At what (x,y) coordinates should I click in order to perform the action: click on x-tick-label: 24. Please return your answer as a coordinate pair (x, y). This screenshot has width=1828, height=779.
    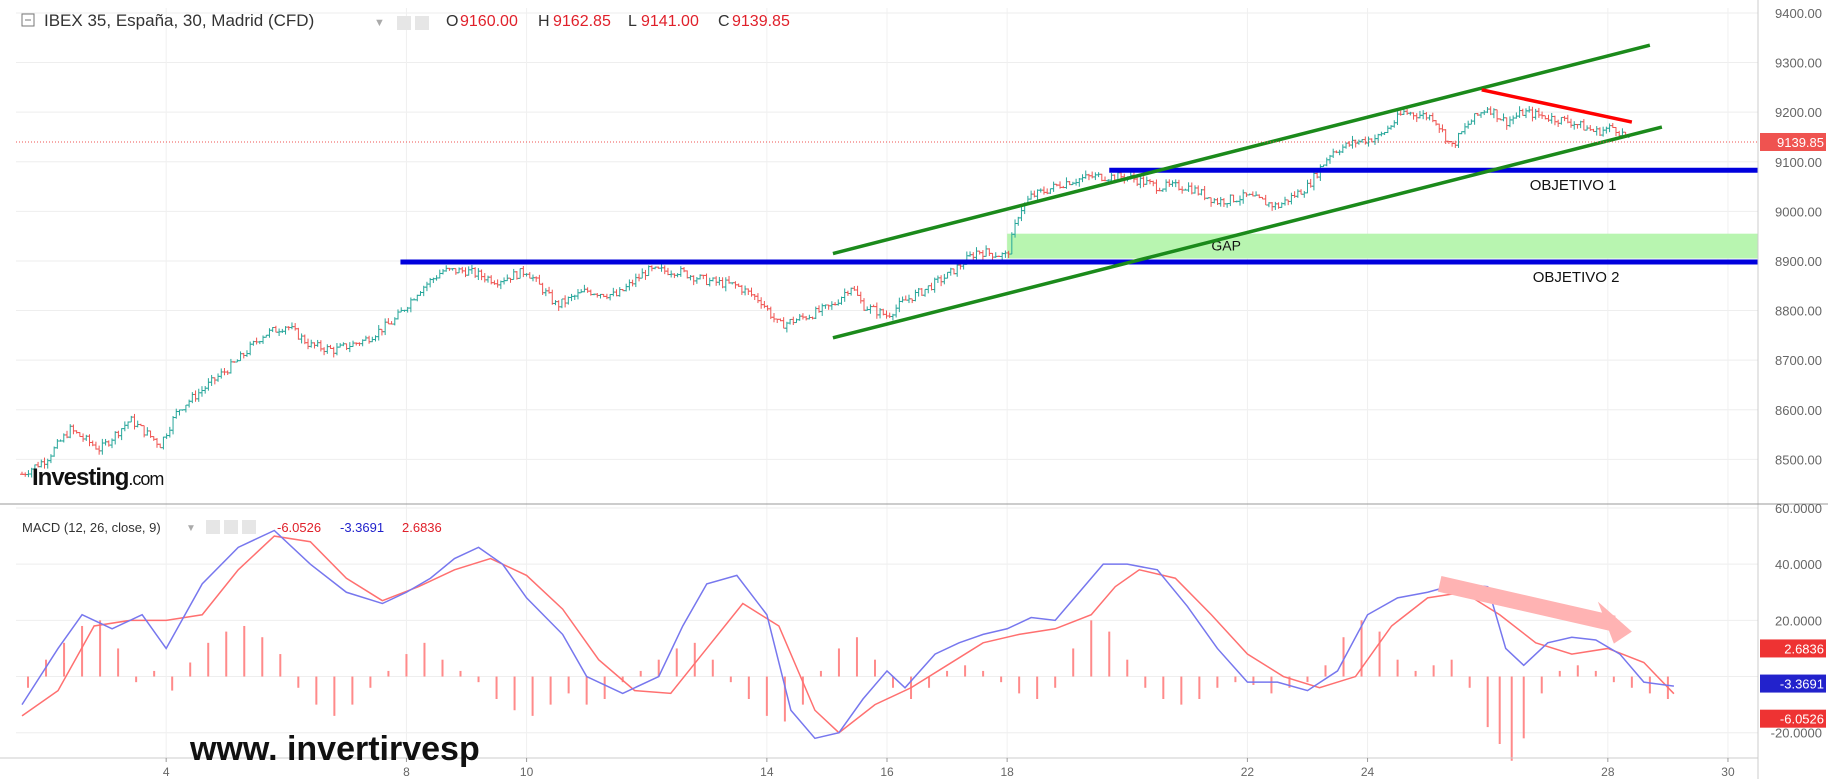
    Looking at the image, I should click on (1368, 772).